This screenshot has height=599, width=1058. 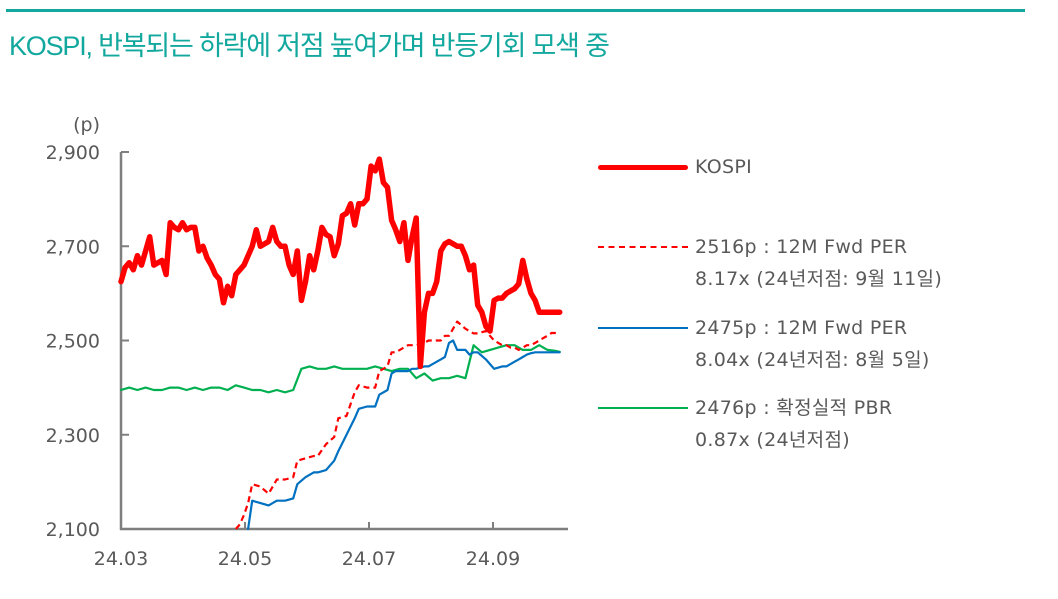 What do you see at coordinates (515, 10) in the screenshot?
I see `top-rule` at bounding box center [515, 10].